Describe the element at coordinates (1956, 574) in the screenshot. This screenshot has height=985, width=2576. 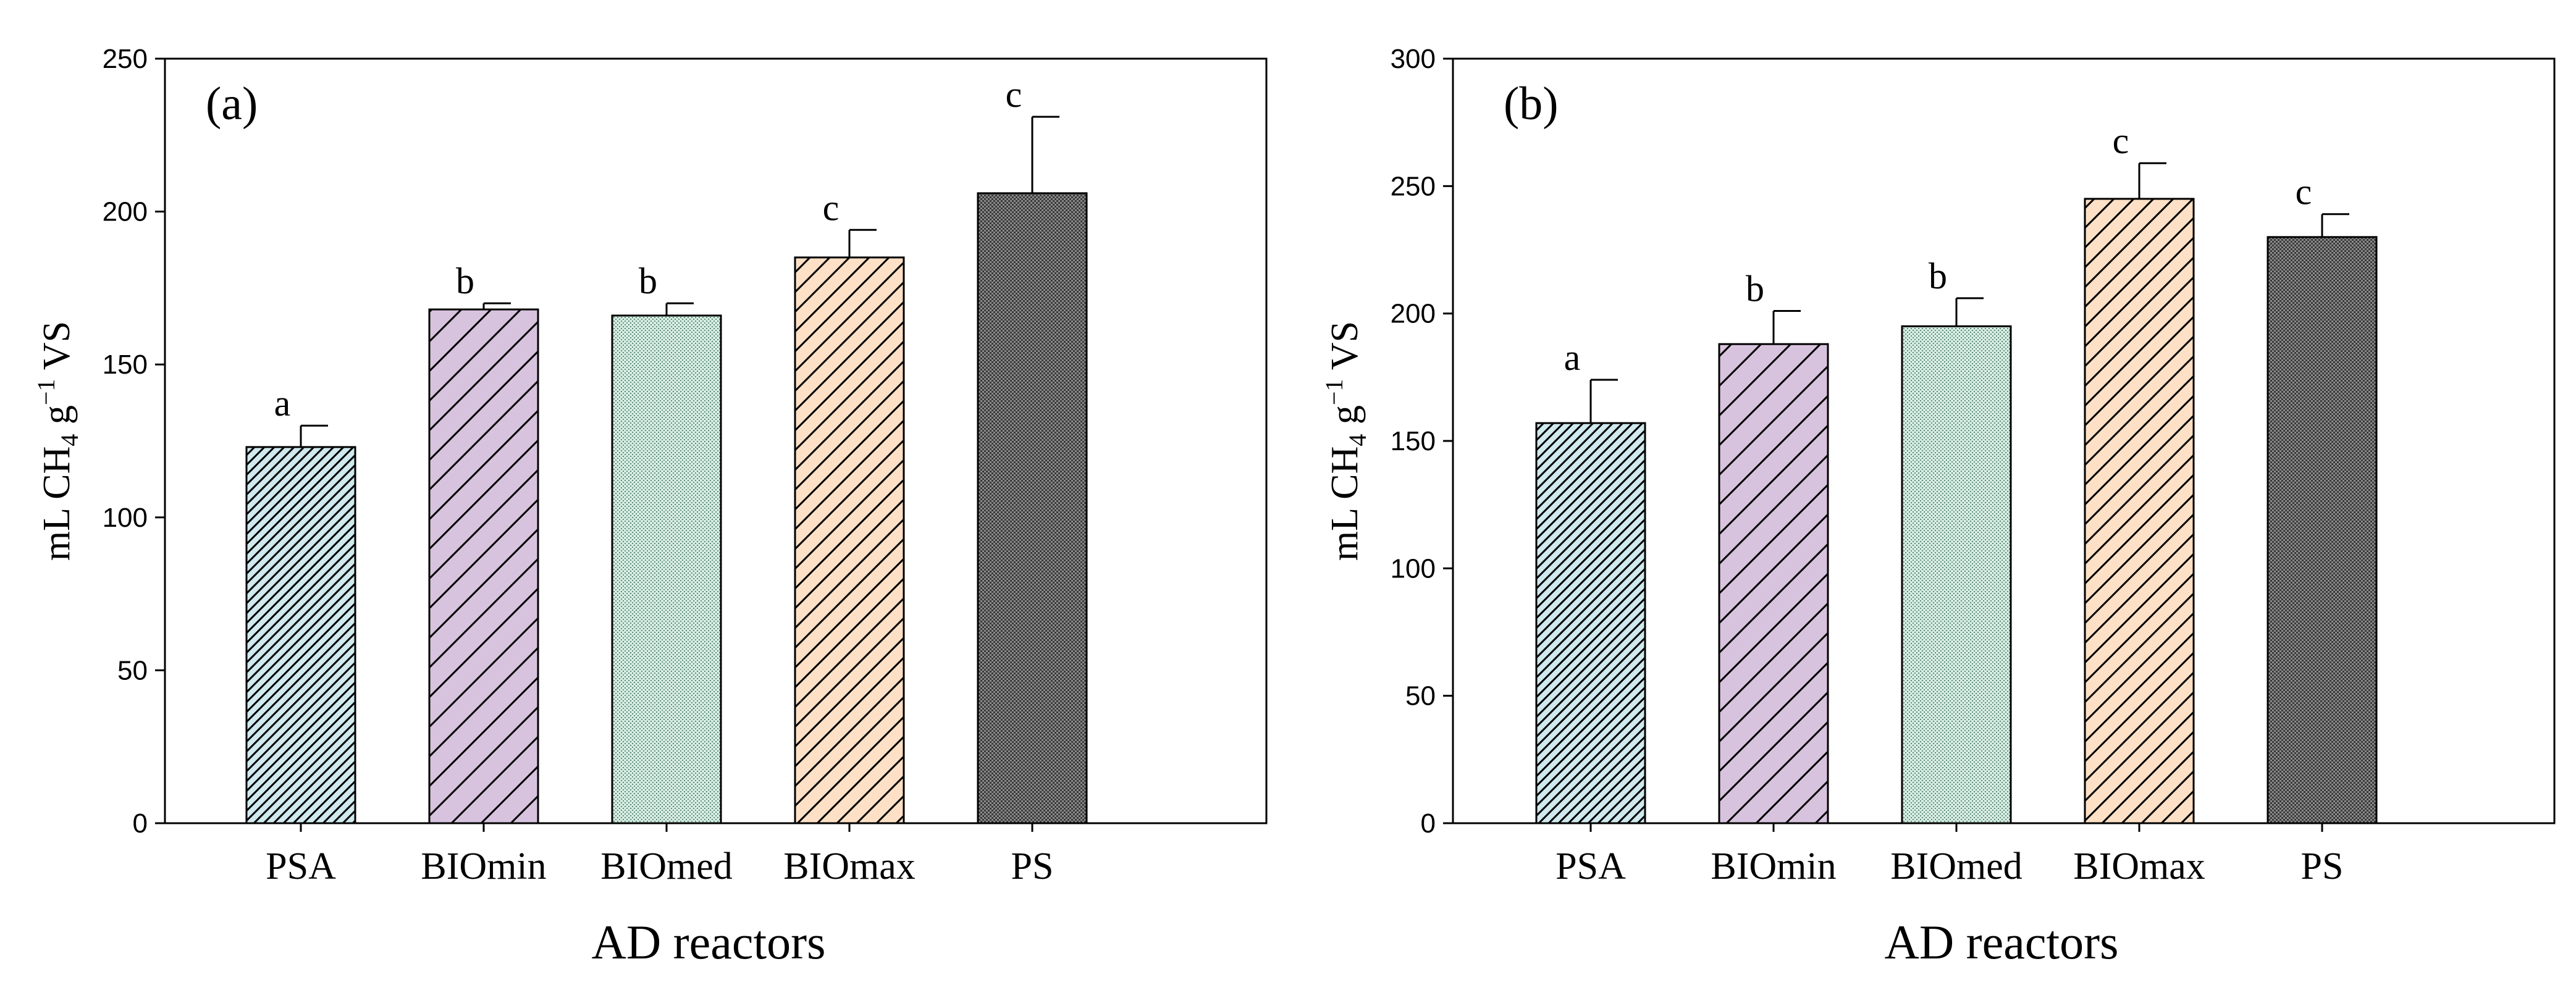
I see `bar-b-biomed` at that location.